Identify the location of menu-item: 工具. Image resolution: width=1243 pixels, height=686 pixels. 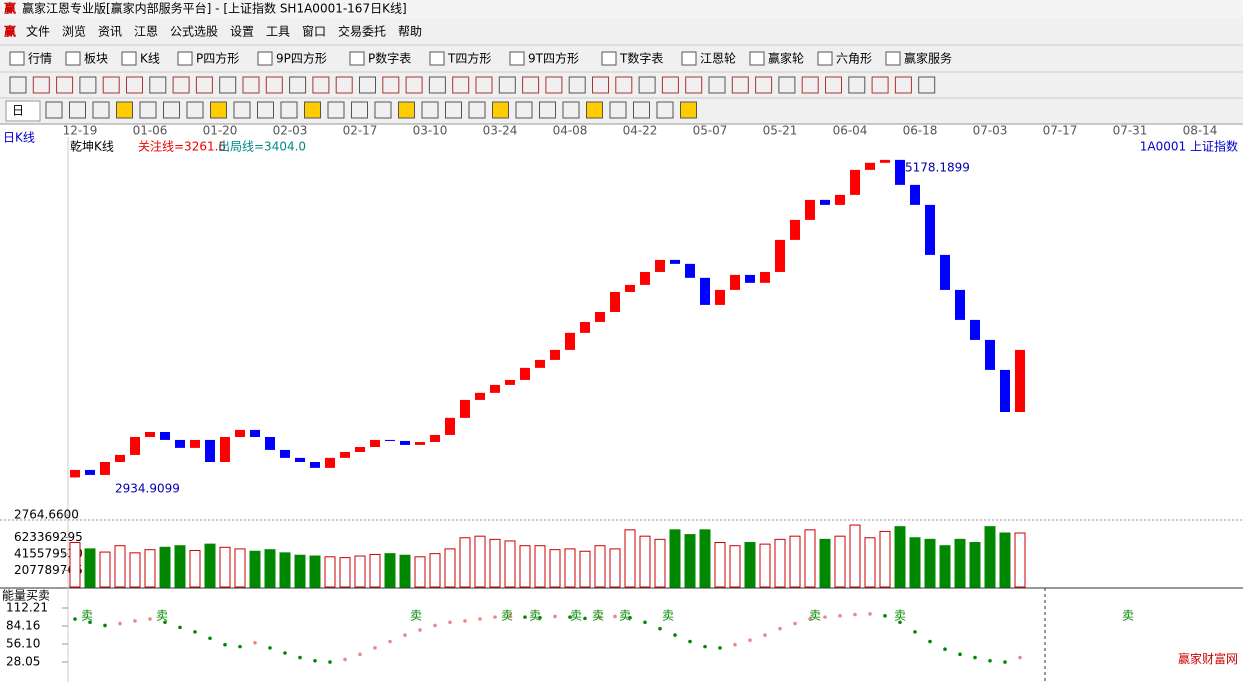
(278, 32).